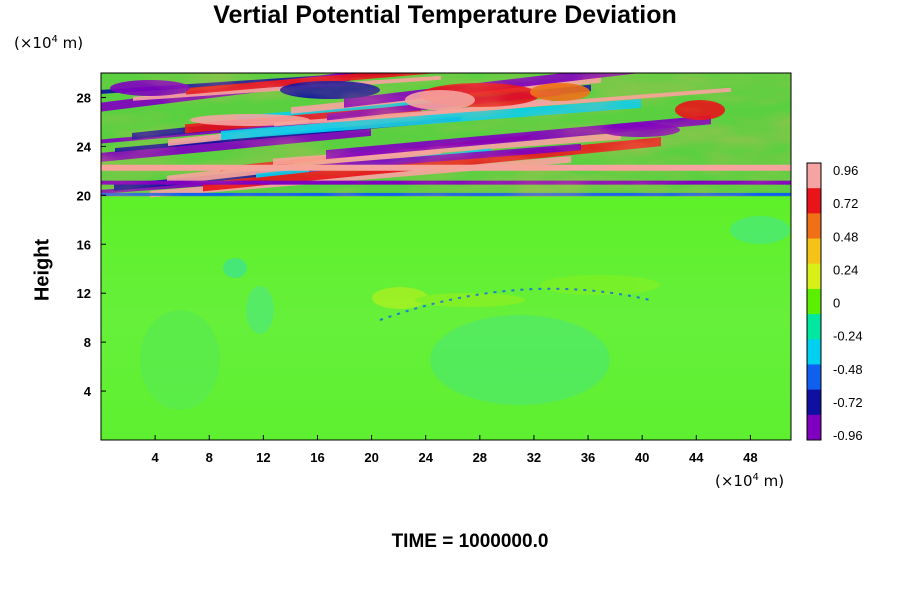 The image size is (900, 600). I want to click on y-tick-label-2: 12, so click(84, 293).